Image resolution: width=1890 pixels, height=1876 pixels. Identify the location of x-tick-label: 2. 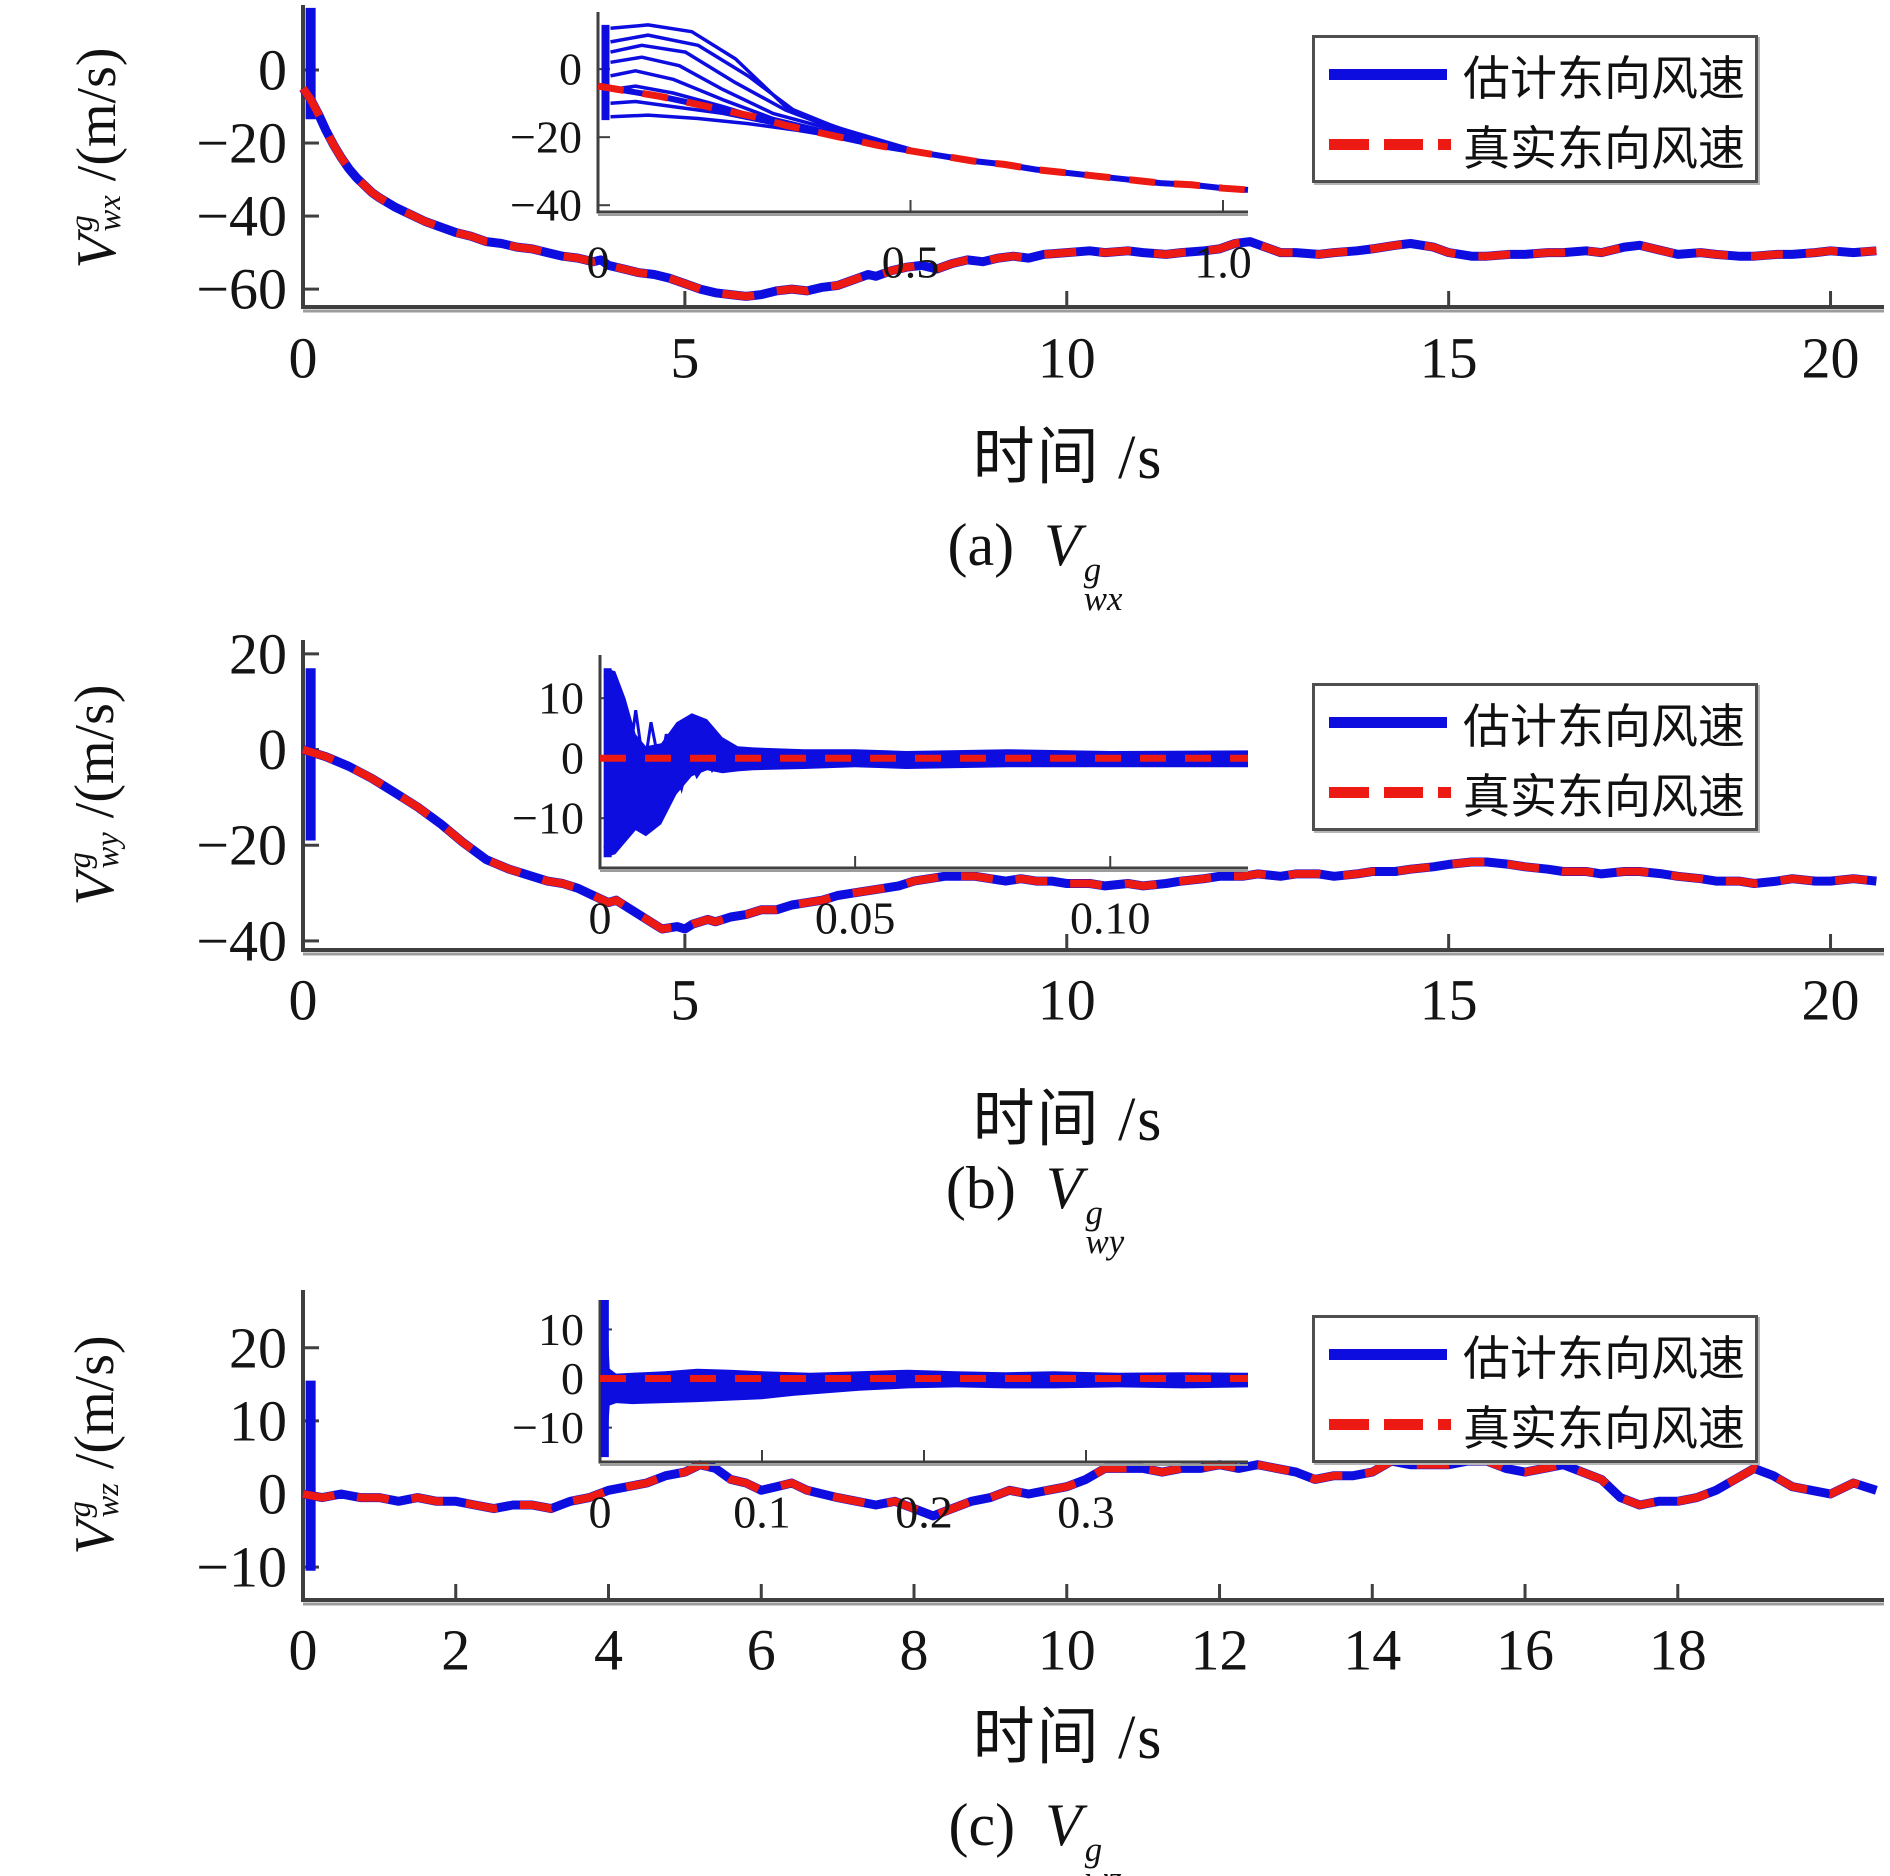
(455, 1650).